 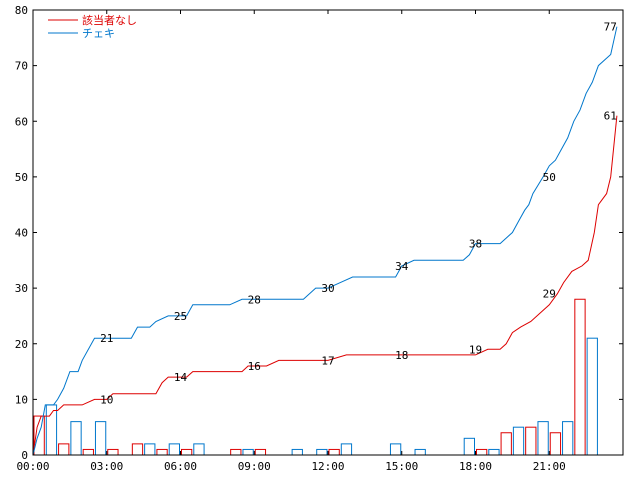 What do you see at coordinates (254, 299) in the screenshot?
I see `data-label: 28` at bounding box center [254, 299].